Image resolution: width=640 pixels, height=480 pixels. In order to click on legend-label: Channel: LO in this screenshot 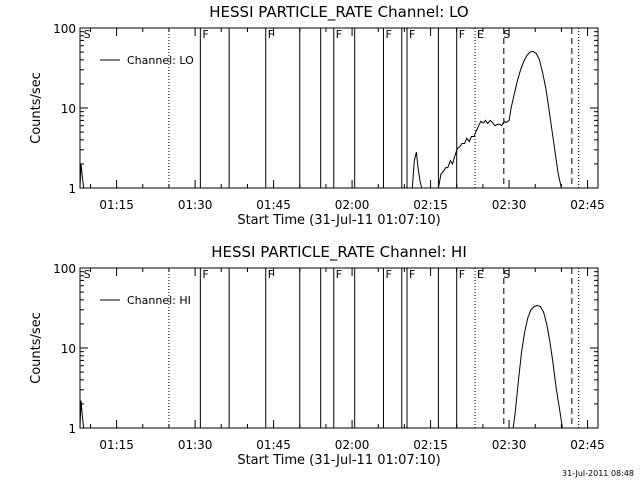, I will do `click(160, 60)`.